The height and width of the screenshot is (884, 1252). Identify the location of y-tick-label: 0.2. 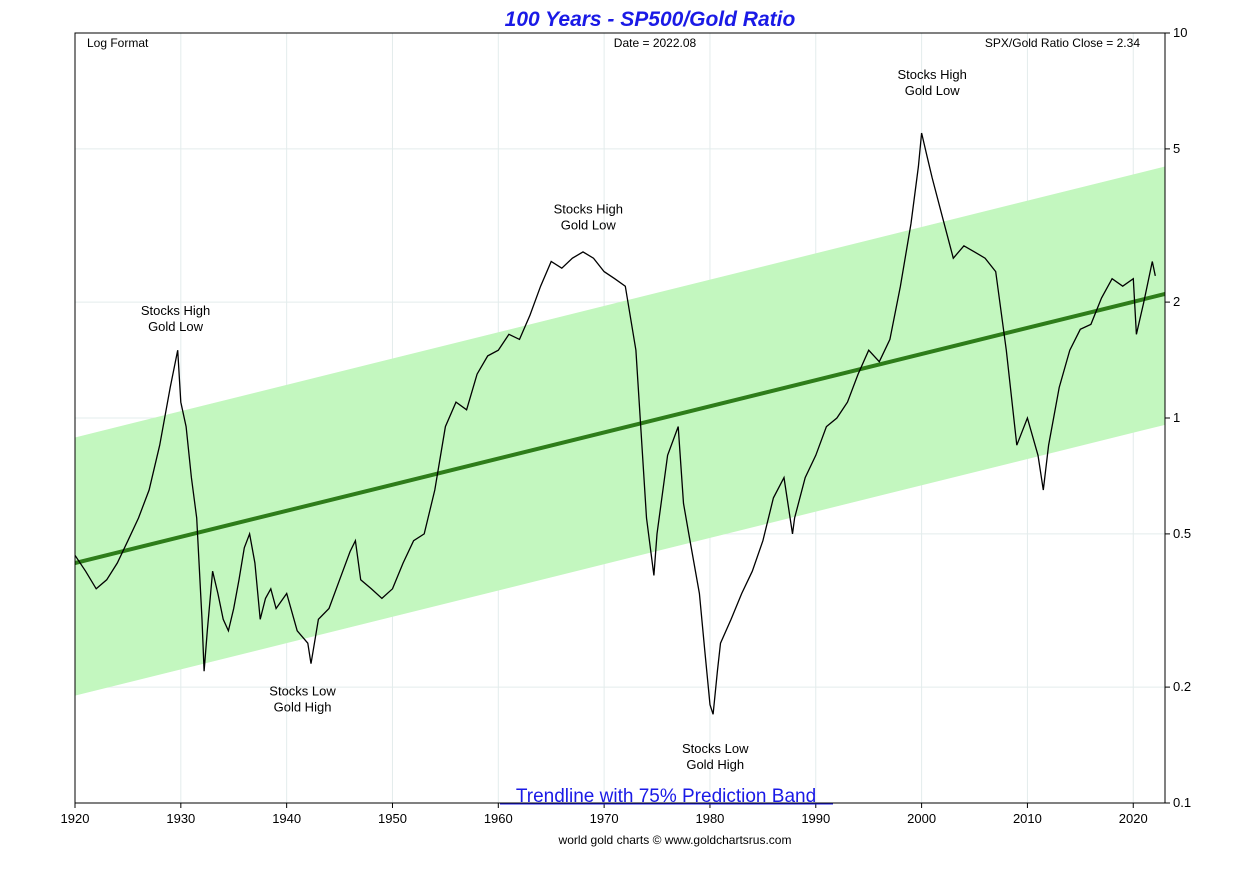
(1182, 686).